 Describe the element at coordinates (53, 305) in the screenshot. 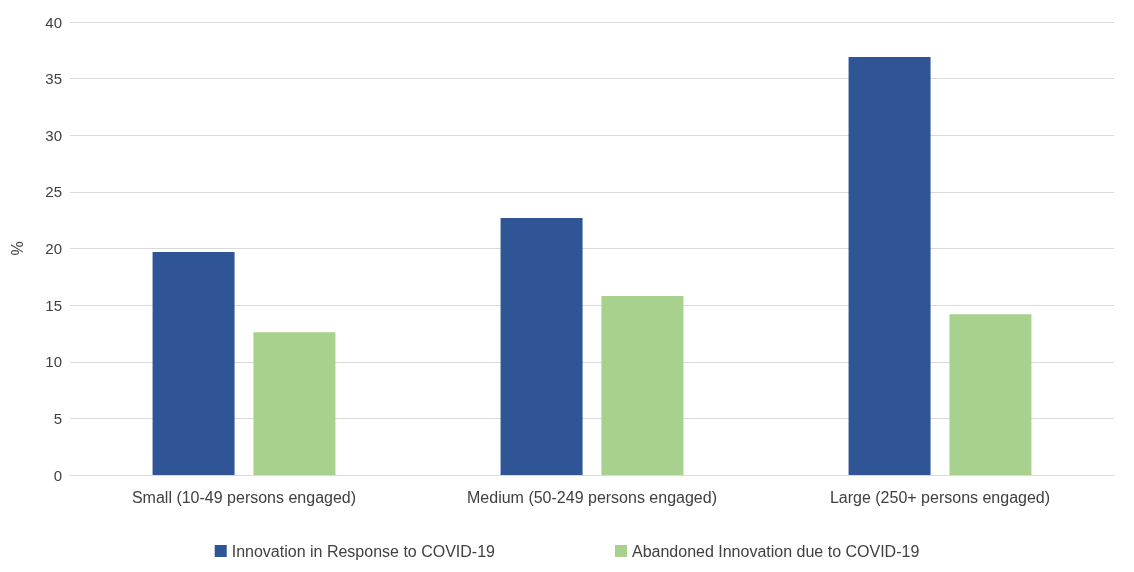

I see `y-tick-label: 15` at that location.